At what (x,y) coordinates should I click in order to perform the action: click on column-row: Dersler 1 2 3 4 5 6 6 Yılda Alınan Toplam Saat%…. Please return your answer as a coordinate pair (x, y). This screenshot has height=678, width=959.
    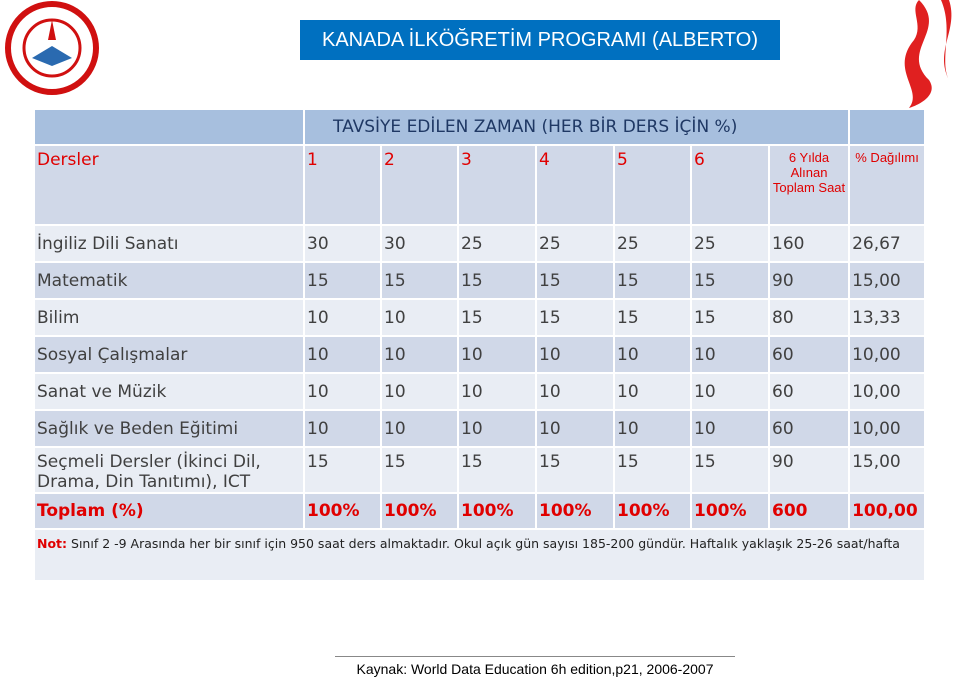
    Looking at the image, I should click on (480, 185).